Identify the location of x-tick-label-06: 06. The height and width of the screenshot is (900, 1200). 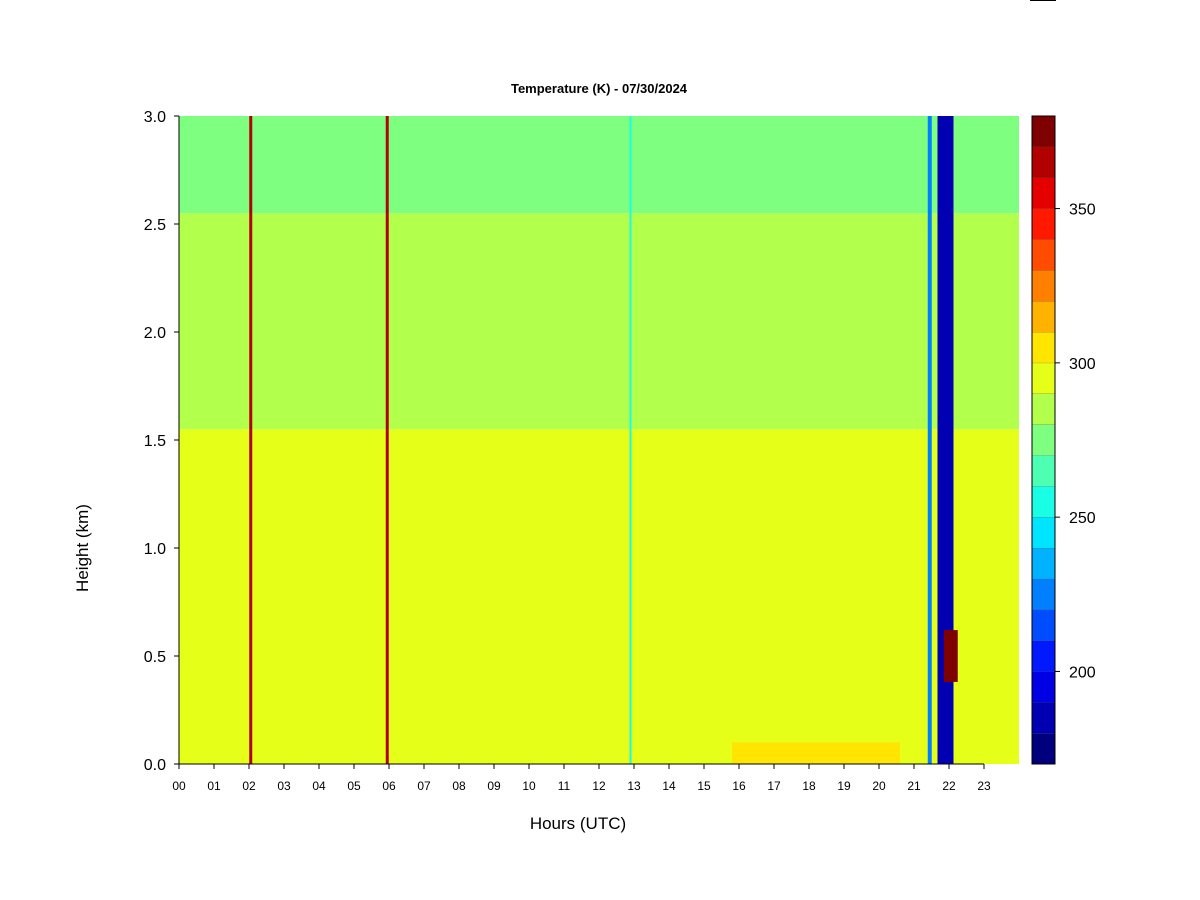
(389, 786).